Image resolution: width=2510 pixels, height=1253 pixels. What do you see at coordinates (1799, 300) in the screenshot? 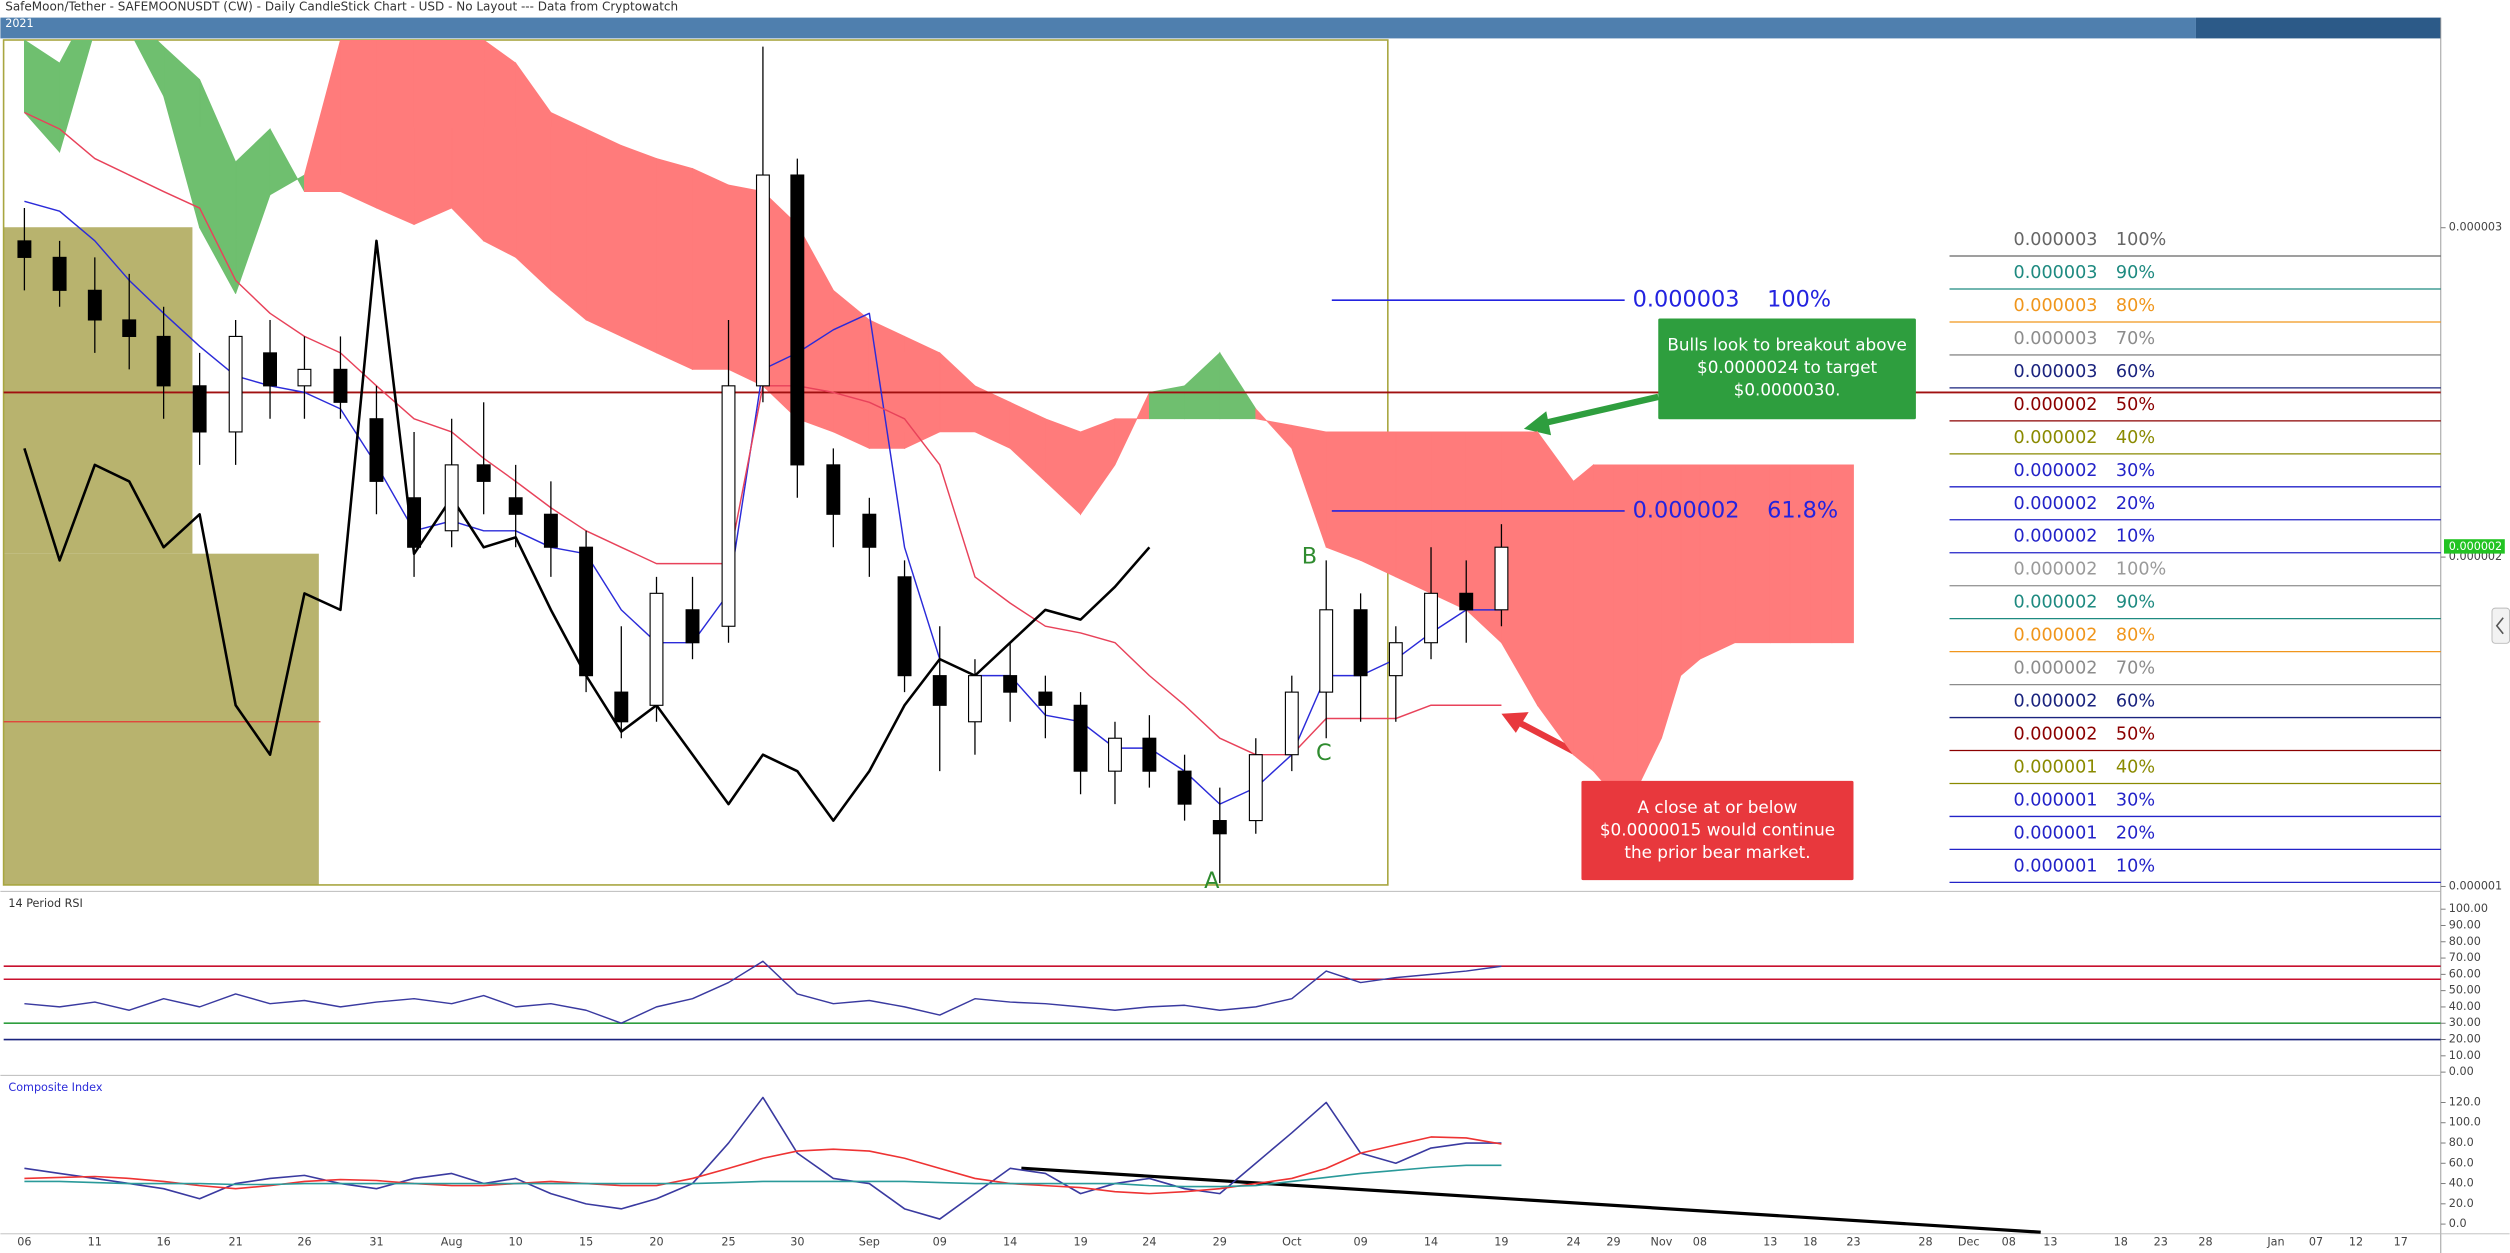
I see `fib-percent: 100%` at bounding box center [1799, 300].